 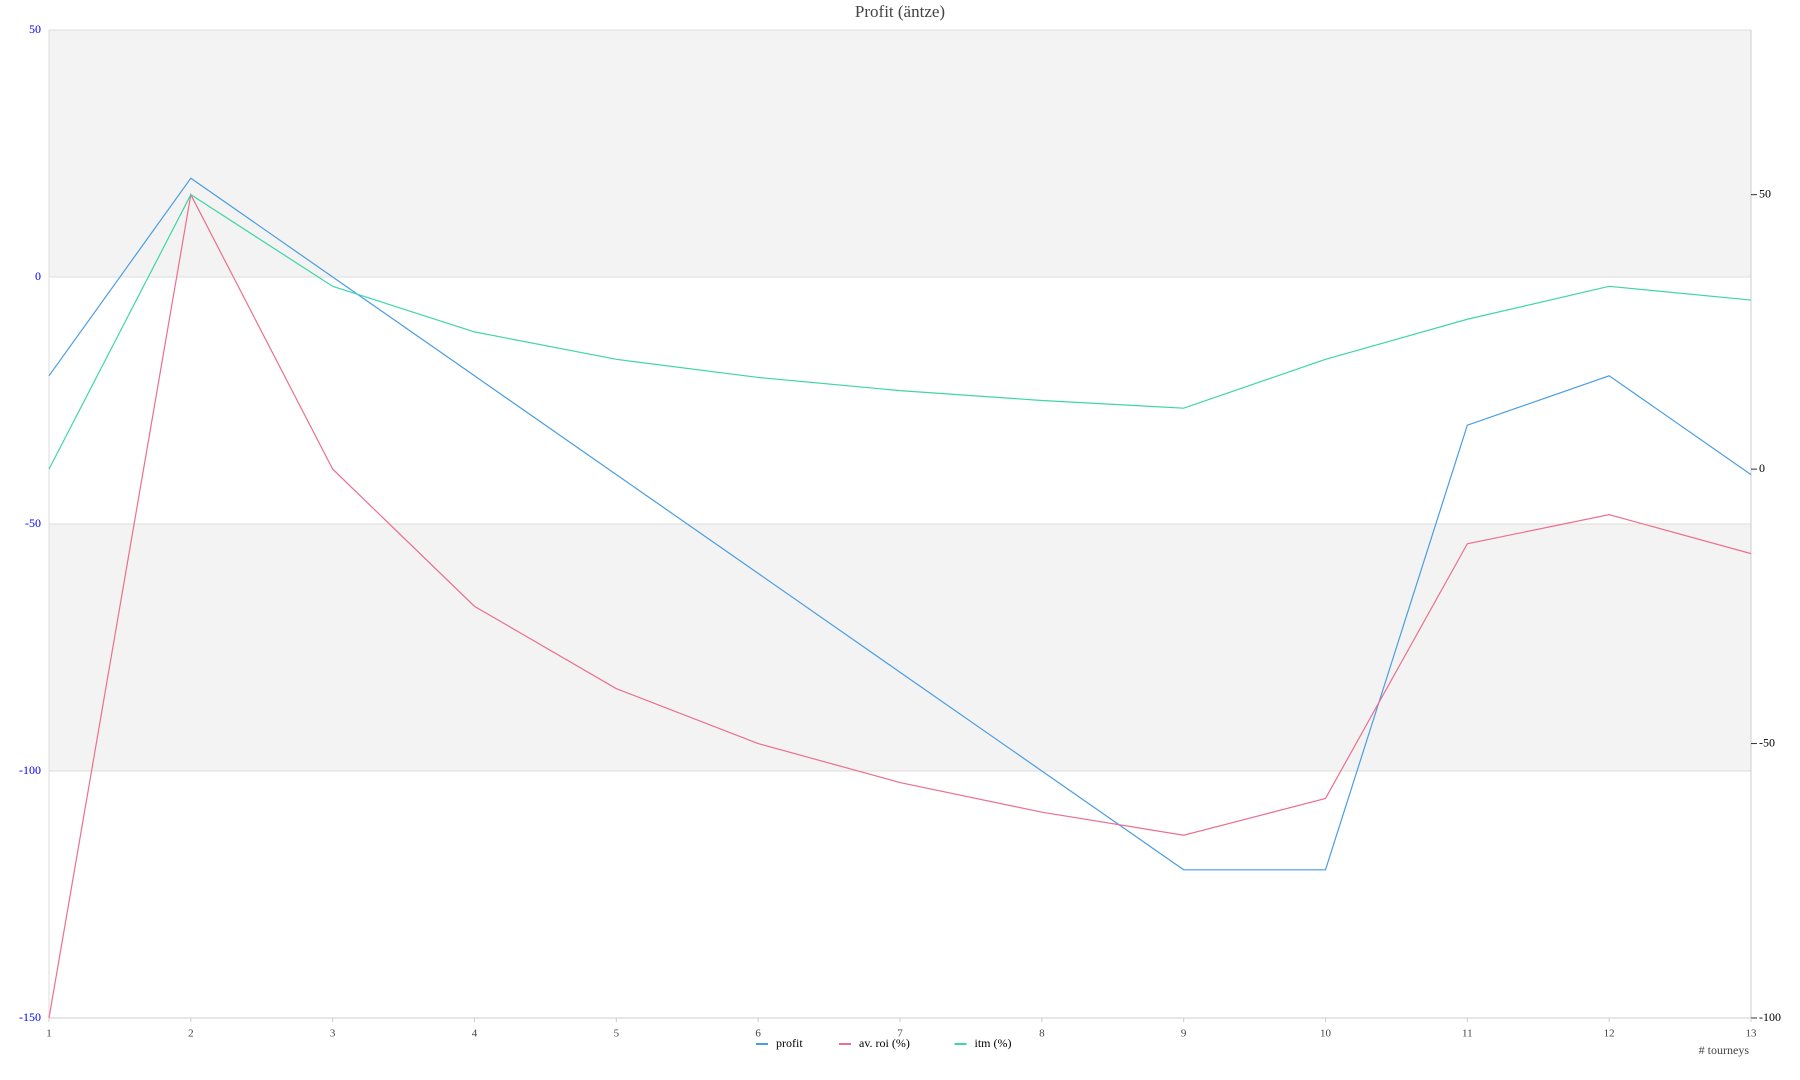 What do you see at coordinates (617, 1034) in the screenshot?
I see `x-tick-label: 5` at bounding box center [617, 1034].